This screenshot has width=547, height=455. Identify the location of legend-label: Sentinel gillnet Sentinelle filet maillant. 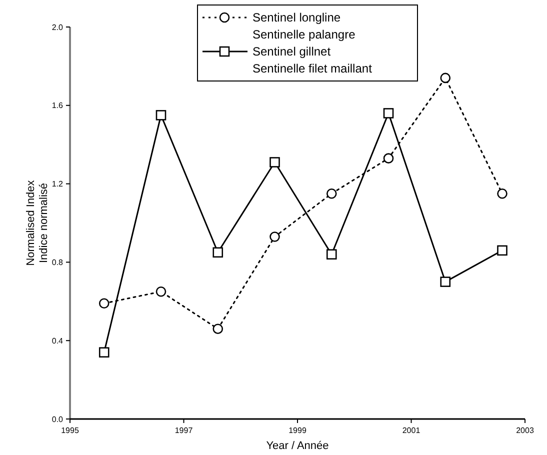
(312, 60).